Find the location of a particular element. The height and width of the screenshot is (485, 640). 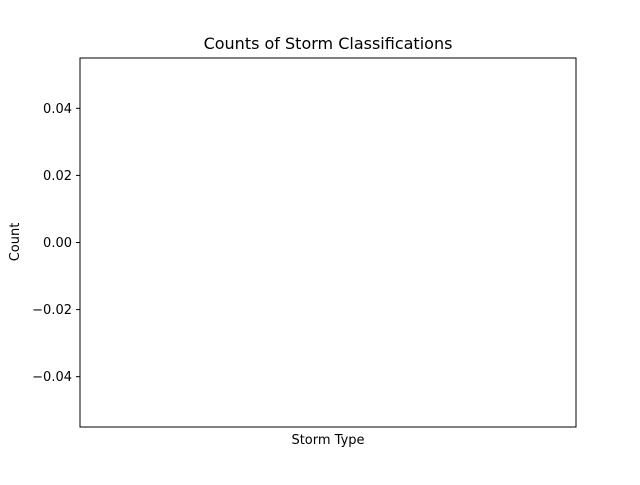

y-tick-label: 0.02 is located at coordinates (57, 176).